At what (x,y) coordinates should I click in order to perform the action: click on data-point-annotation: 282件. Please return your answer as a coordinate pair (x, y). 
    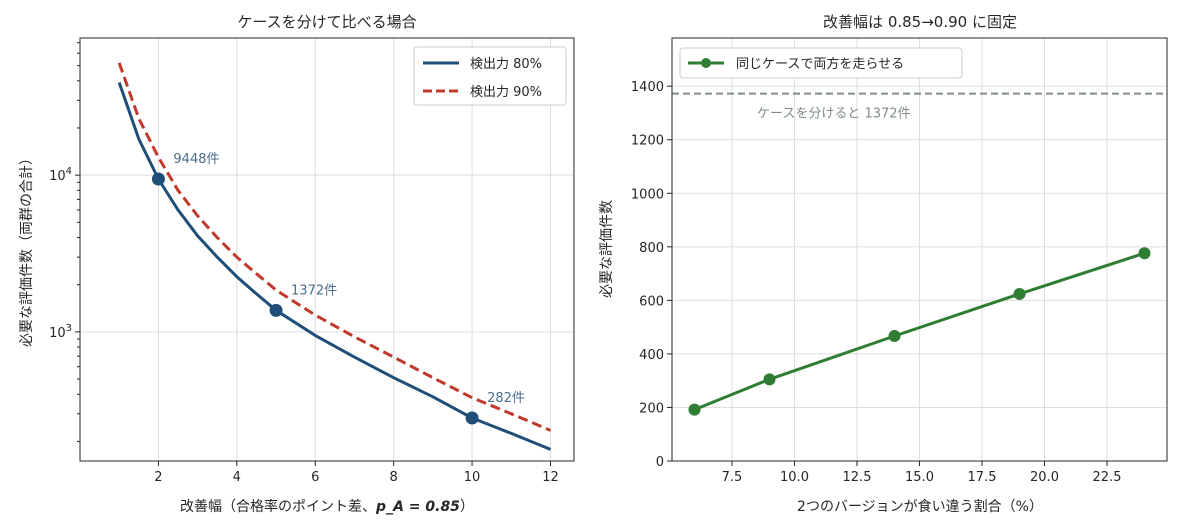
    Looking at the image, I should click on (506, 398).